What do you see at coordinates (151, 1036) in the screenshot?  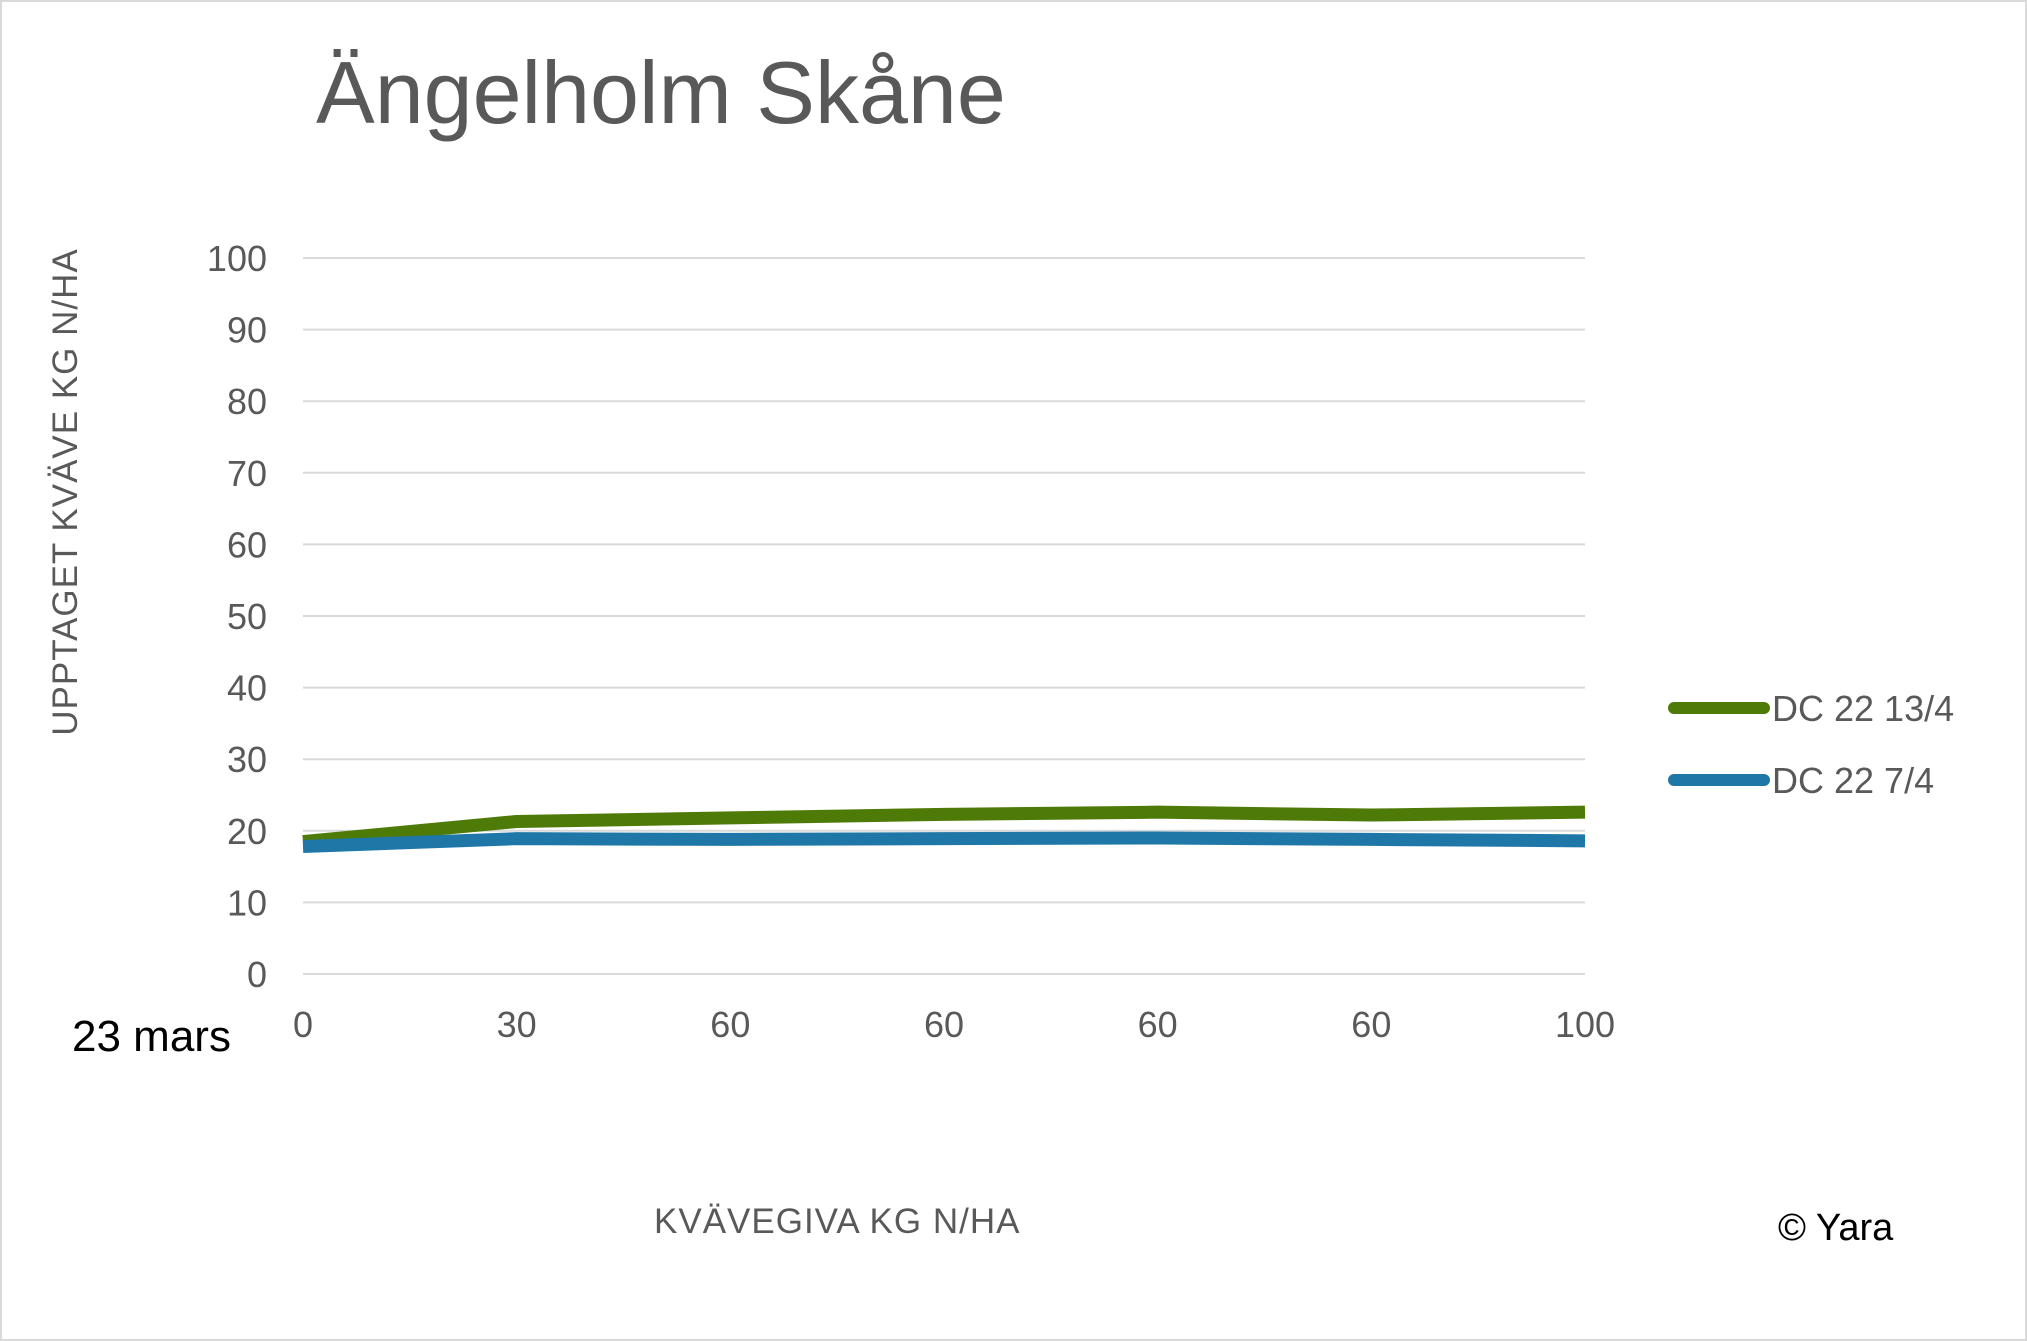 I see `date-annotation: 23 mars` at bounding box center [151, 1036].